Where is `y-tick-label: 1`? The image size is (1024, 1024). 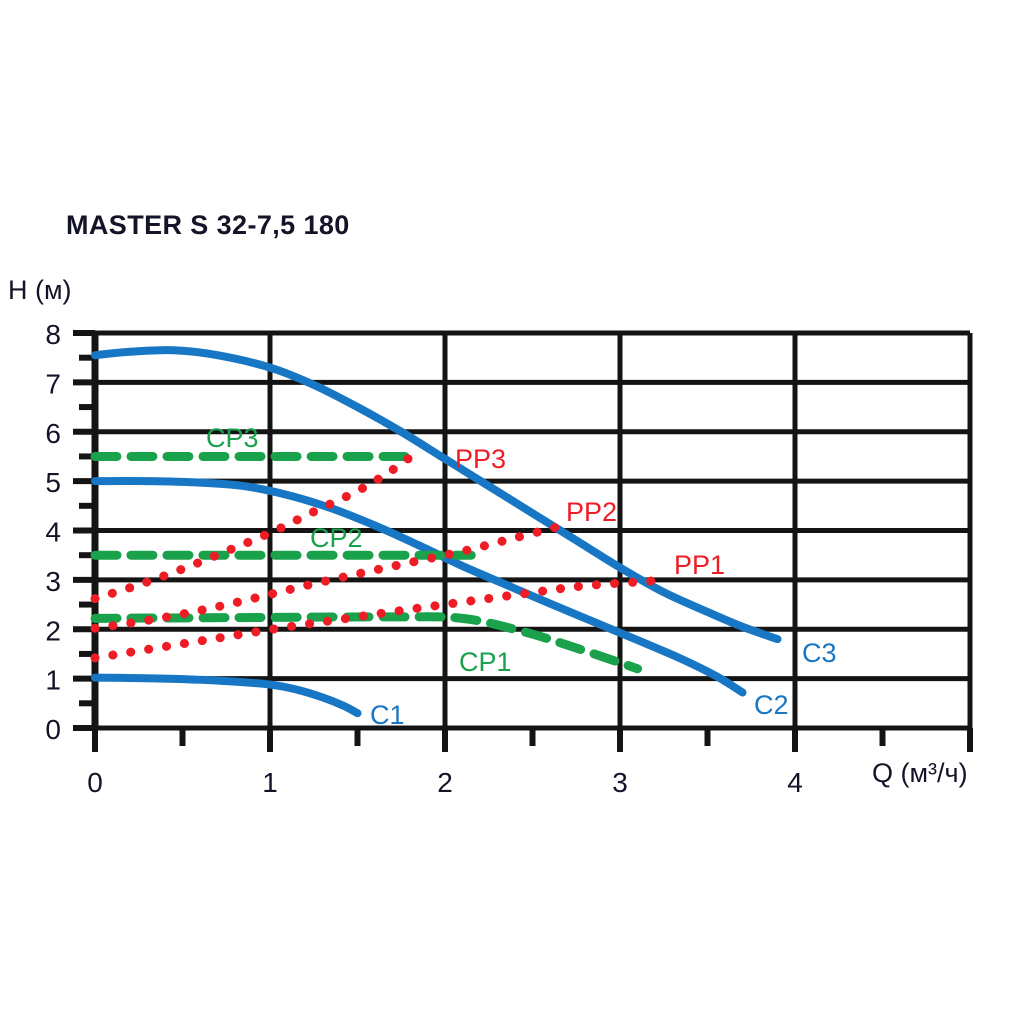 y-tick-label: 1 is located at coordinates (53, 680).